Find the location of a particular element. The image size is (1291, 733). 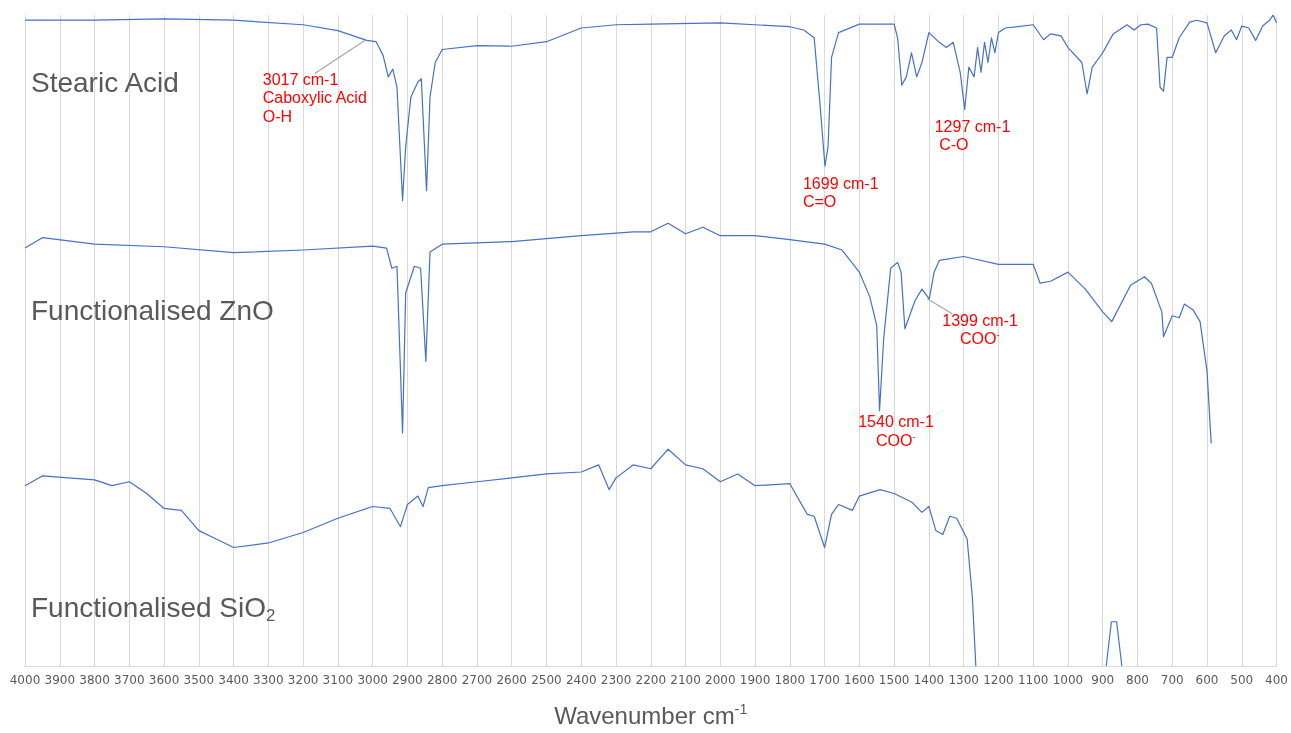

x-tick-label: 700 is located at coordinates (1172, 680).